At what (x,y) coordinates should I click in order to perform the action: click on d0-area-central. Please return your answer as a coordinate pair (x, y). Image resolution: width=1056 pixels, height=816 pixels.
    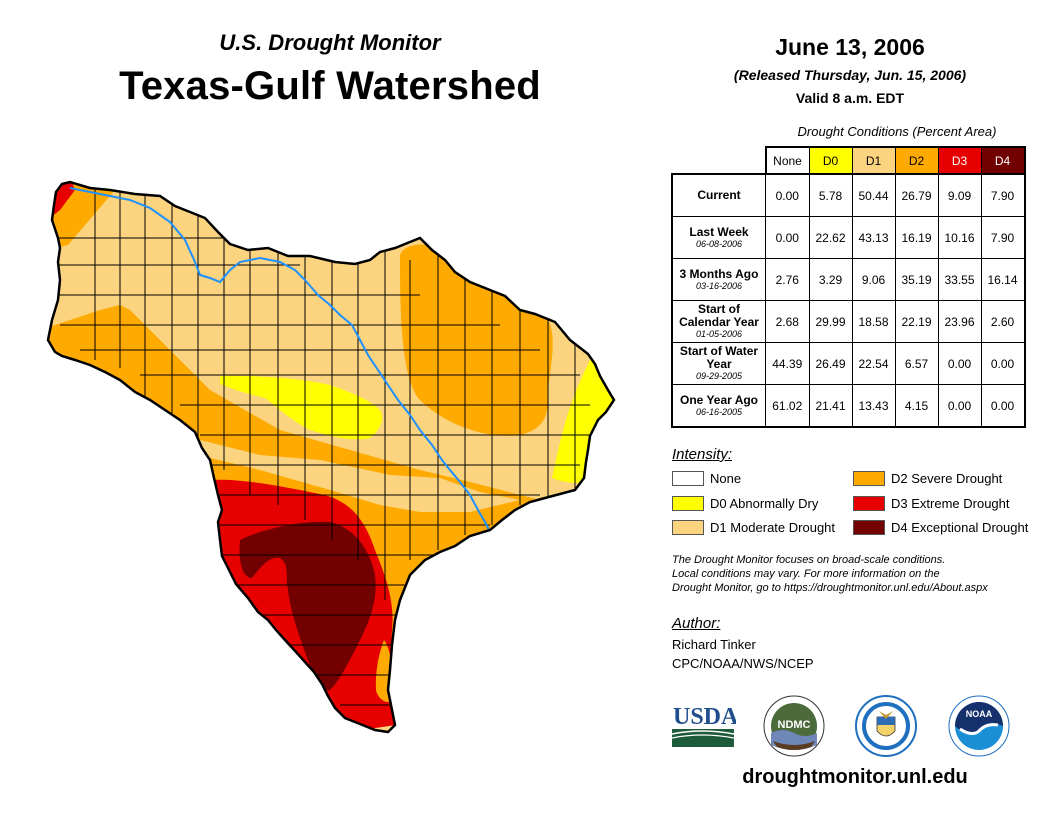
    Looking at the image, I should click on (301, 407).